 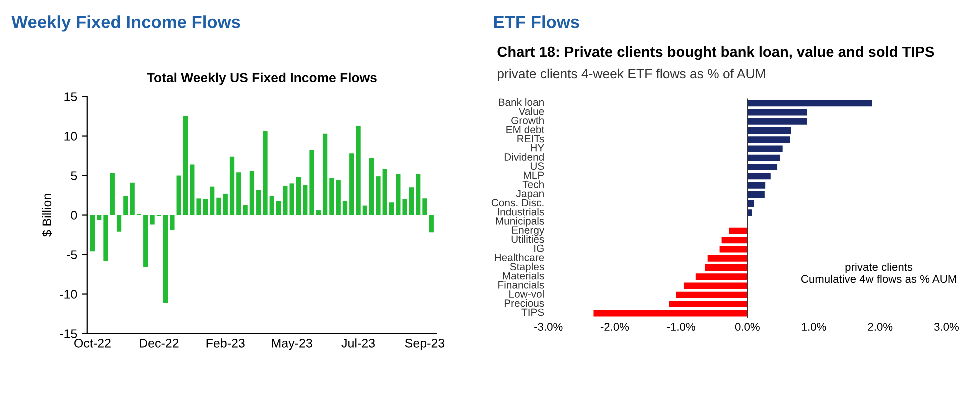 I want to click on y-tick-label: Precious, so click(x=524, y=303).